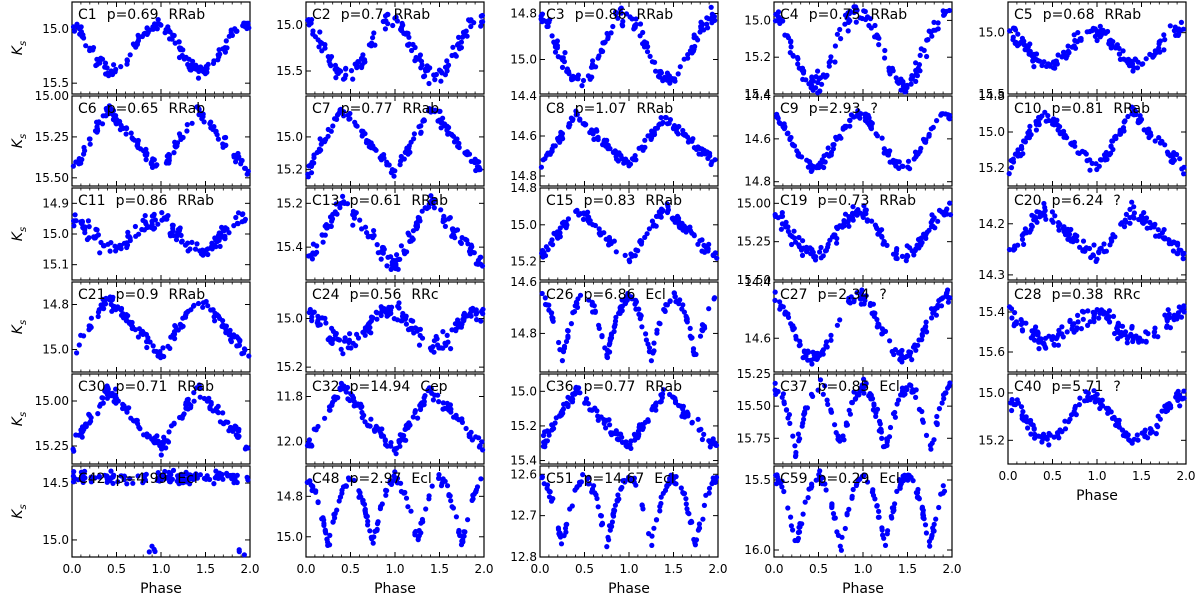 The height and width of the screenshot is (604, 1200). What do you see at coordinates (92, 295) in the screenshot?
I see `star-id: C21` at bounding box center [92, 295].